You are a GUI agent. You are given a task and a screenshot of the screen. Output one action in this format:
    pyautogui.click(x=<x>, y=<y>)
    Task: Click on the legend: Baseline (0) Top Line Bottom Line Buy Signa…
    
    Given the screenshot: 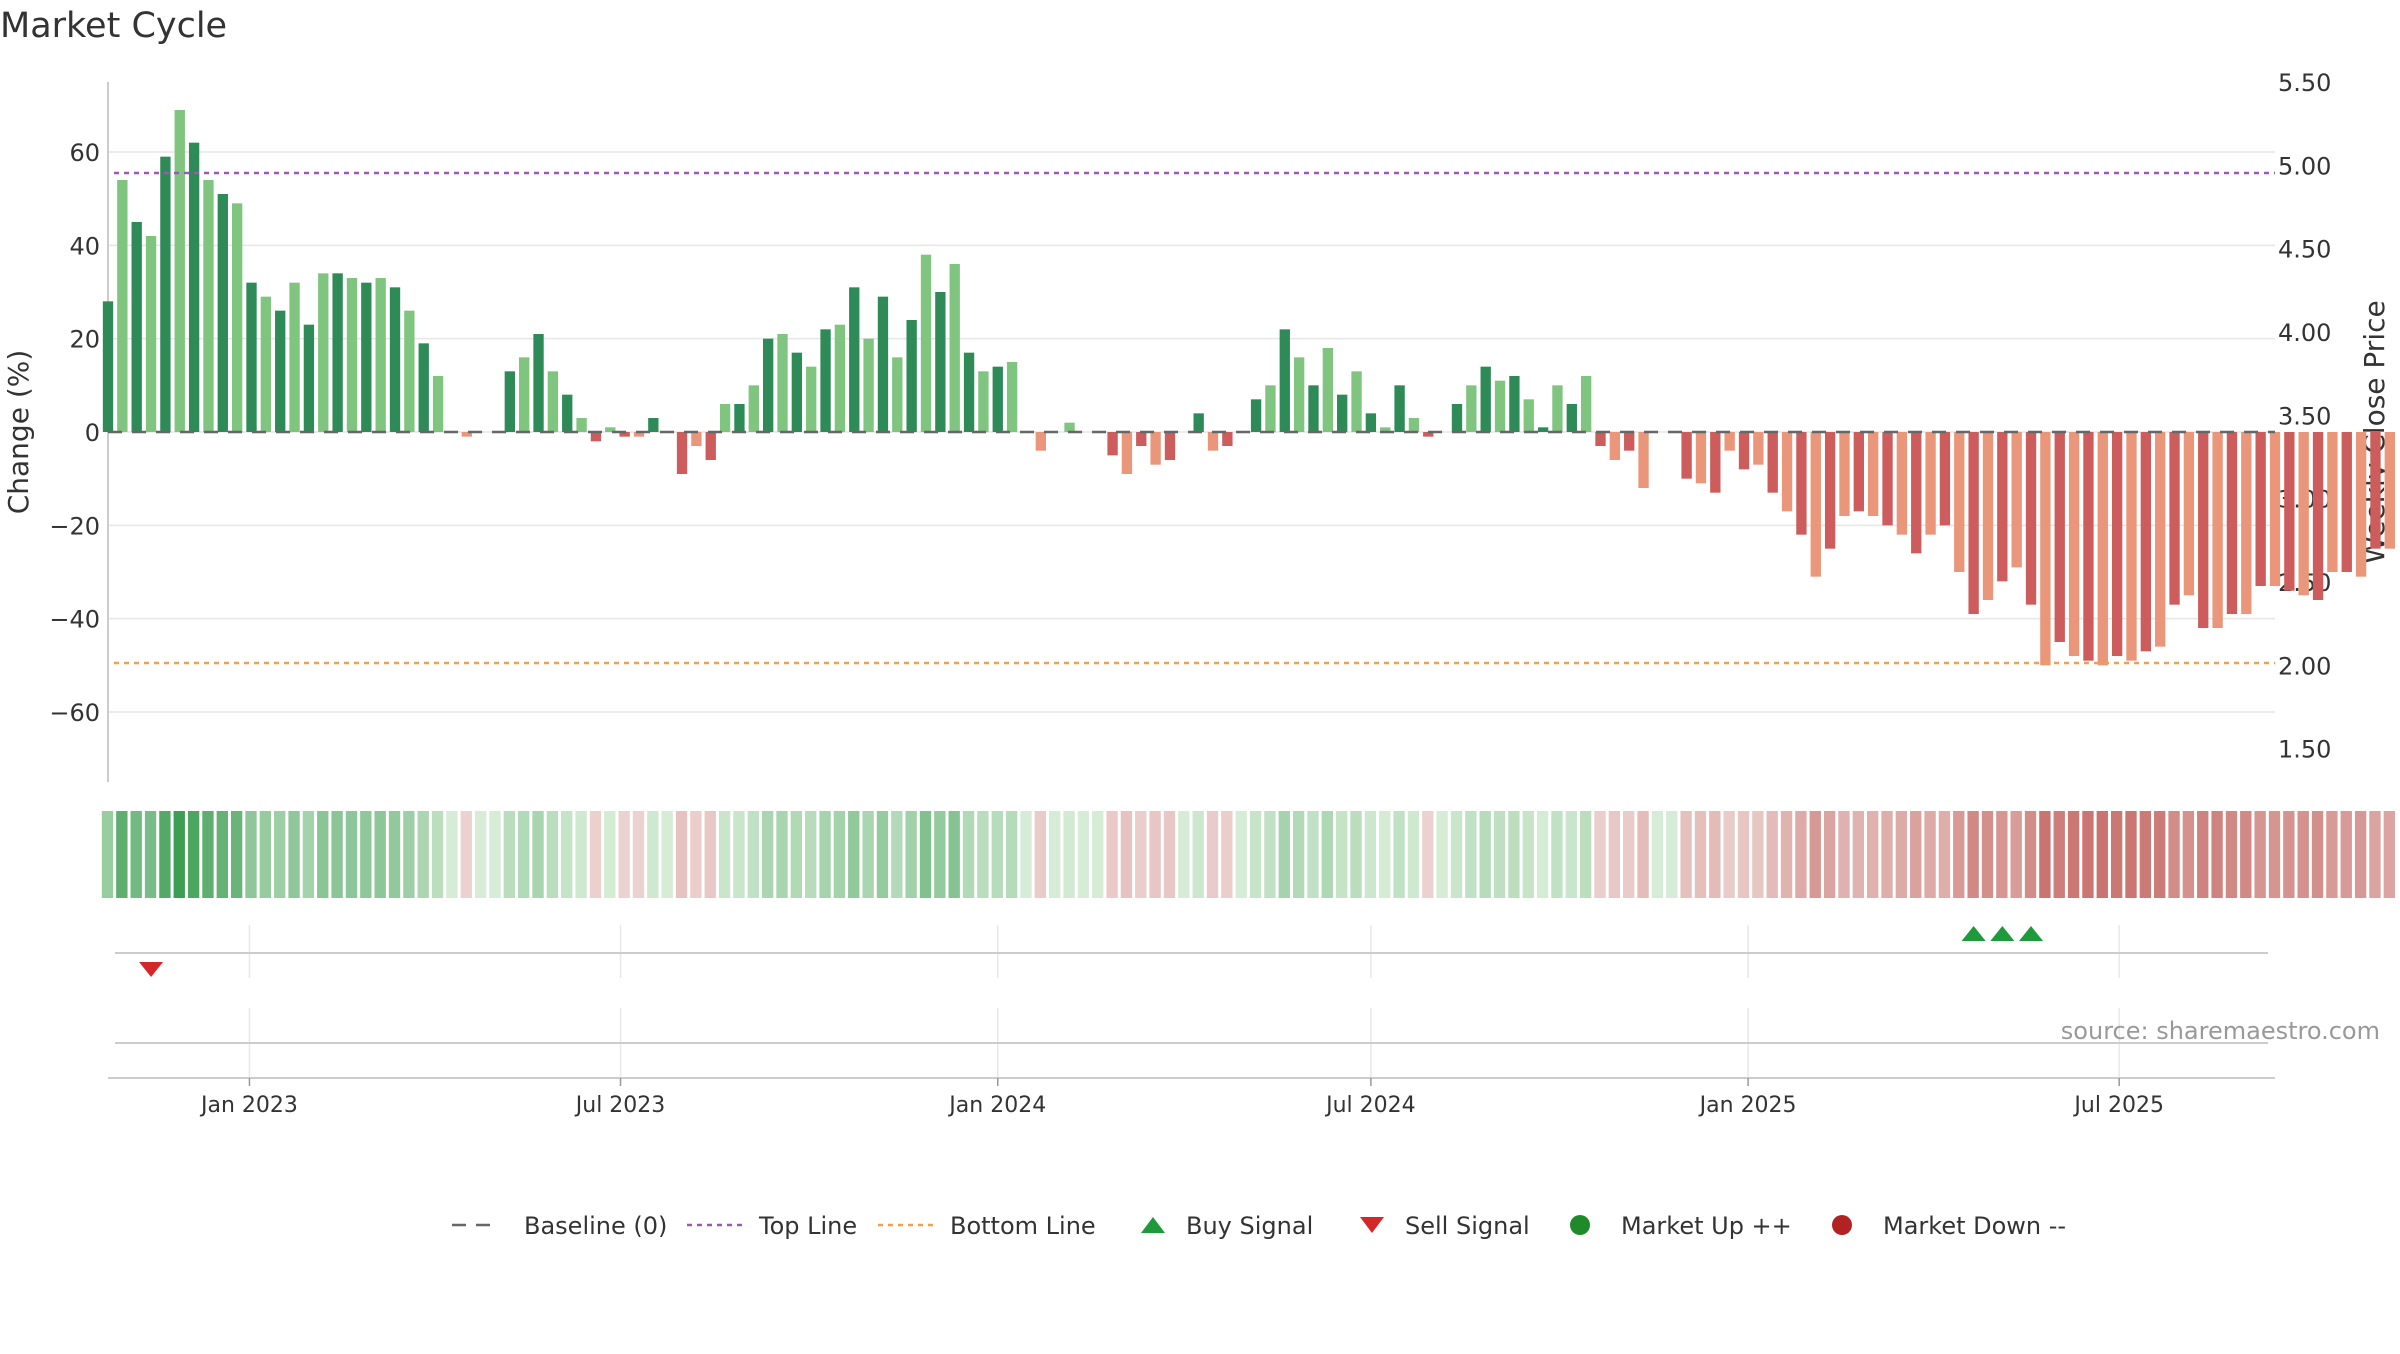 What is the action you would take?
    pyautogui.click(x=1259, y=1226)
    